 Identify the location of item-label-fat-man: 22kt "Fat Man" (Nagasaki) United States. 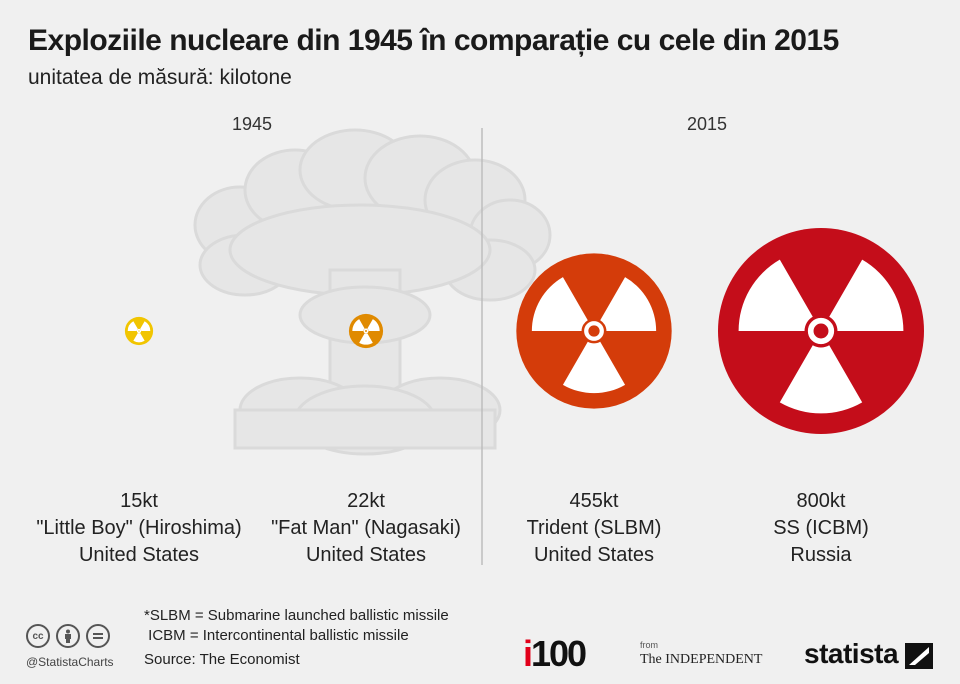
(366, 528).